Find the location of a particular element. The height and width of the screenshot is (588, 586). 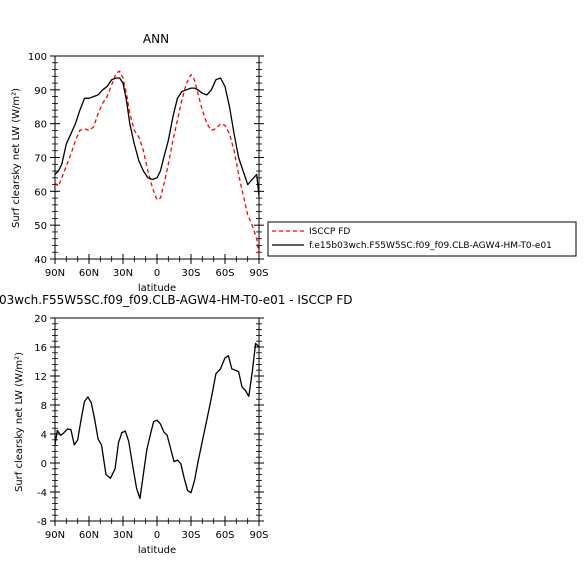

y-tick-label: 70 is located at coordinates (40, 159).